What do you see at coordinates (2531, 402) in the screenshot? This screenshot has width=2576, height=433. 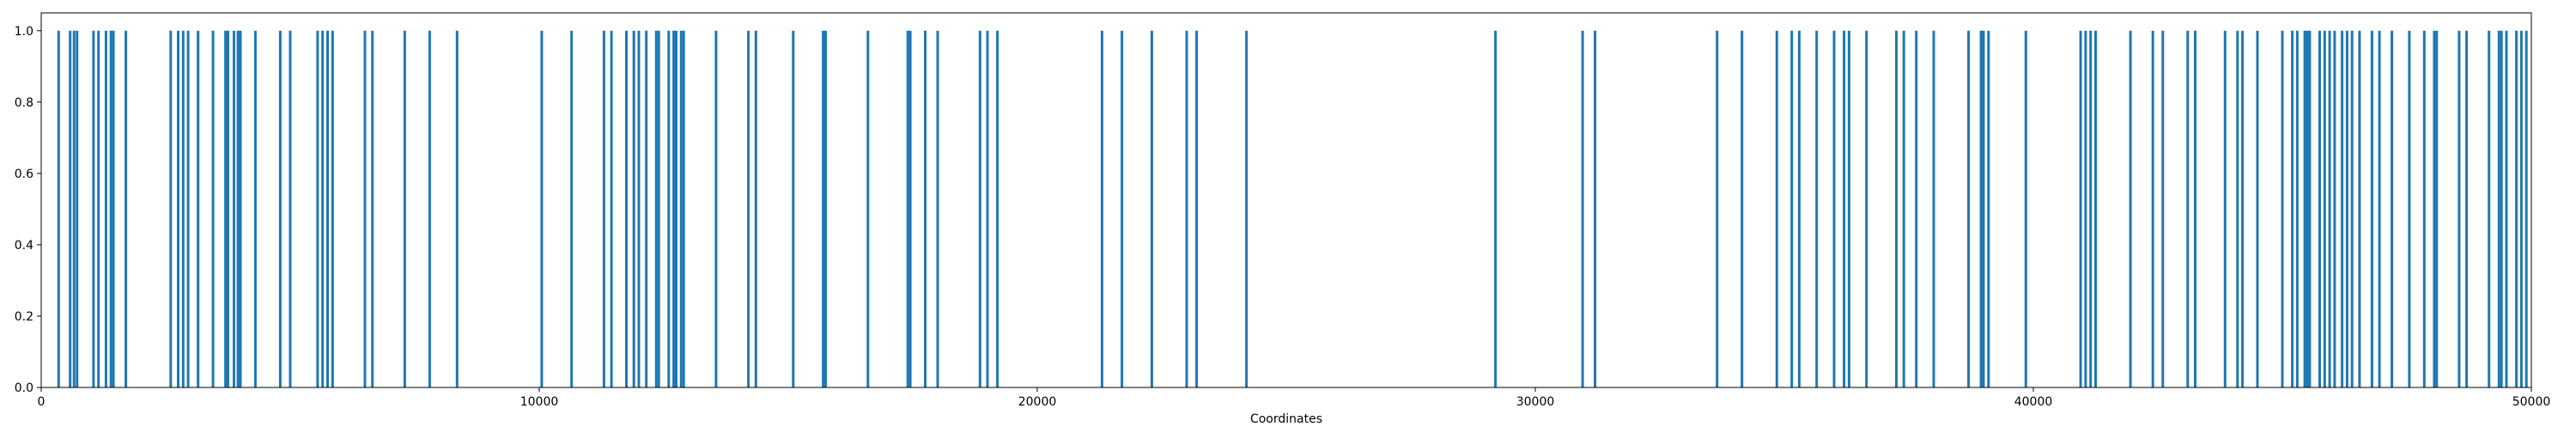 I see `x-tick-label: 50000` at bounding box center [2531, 402].